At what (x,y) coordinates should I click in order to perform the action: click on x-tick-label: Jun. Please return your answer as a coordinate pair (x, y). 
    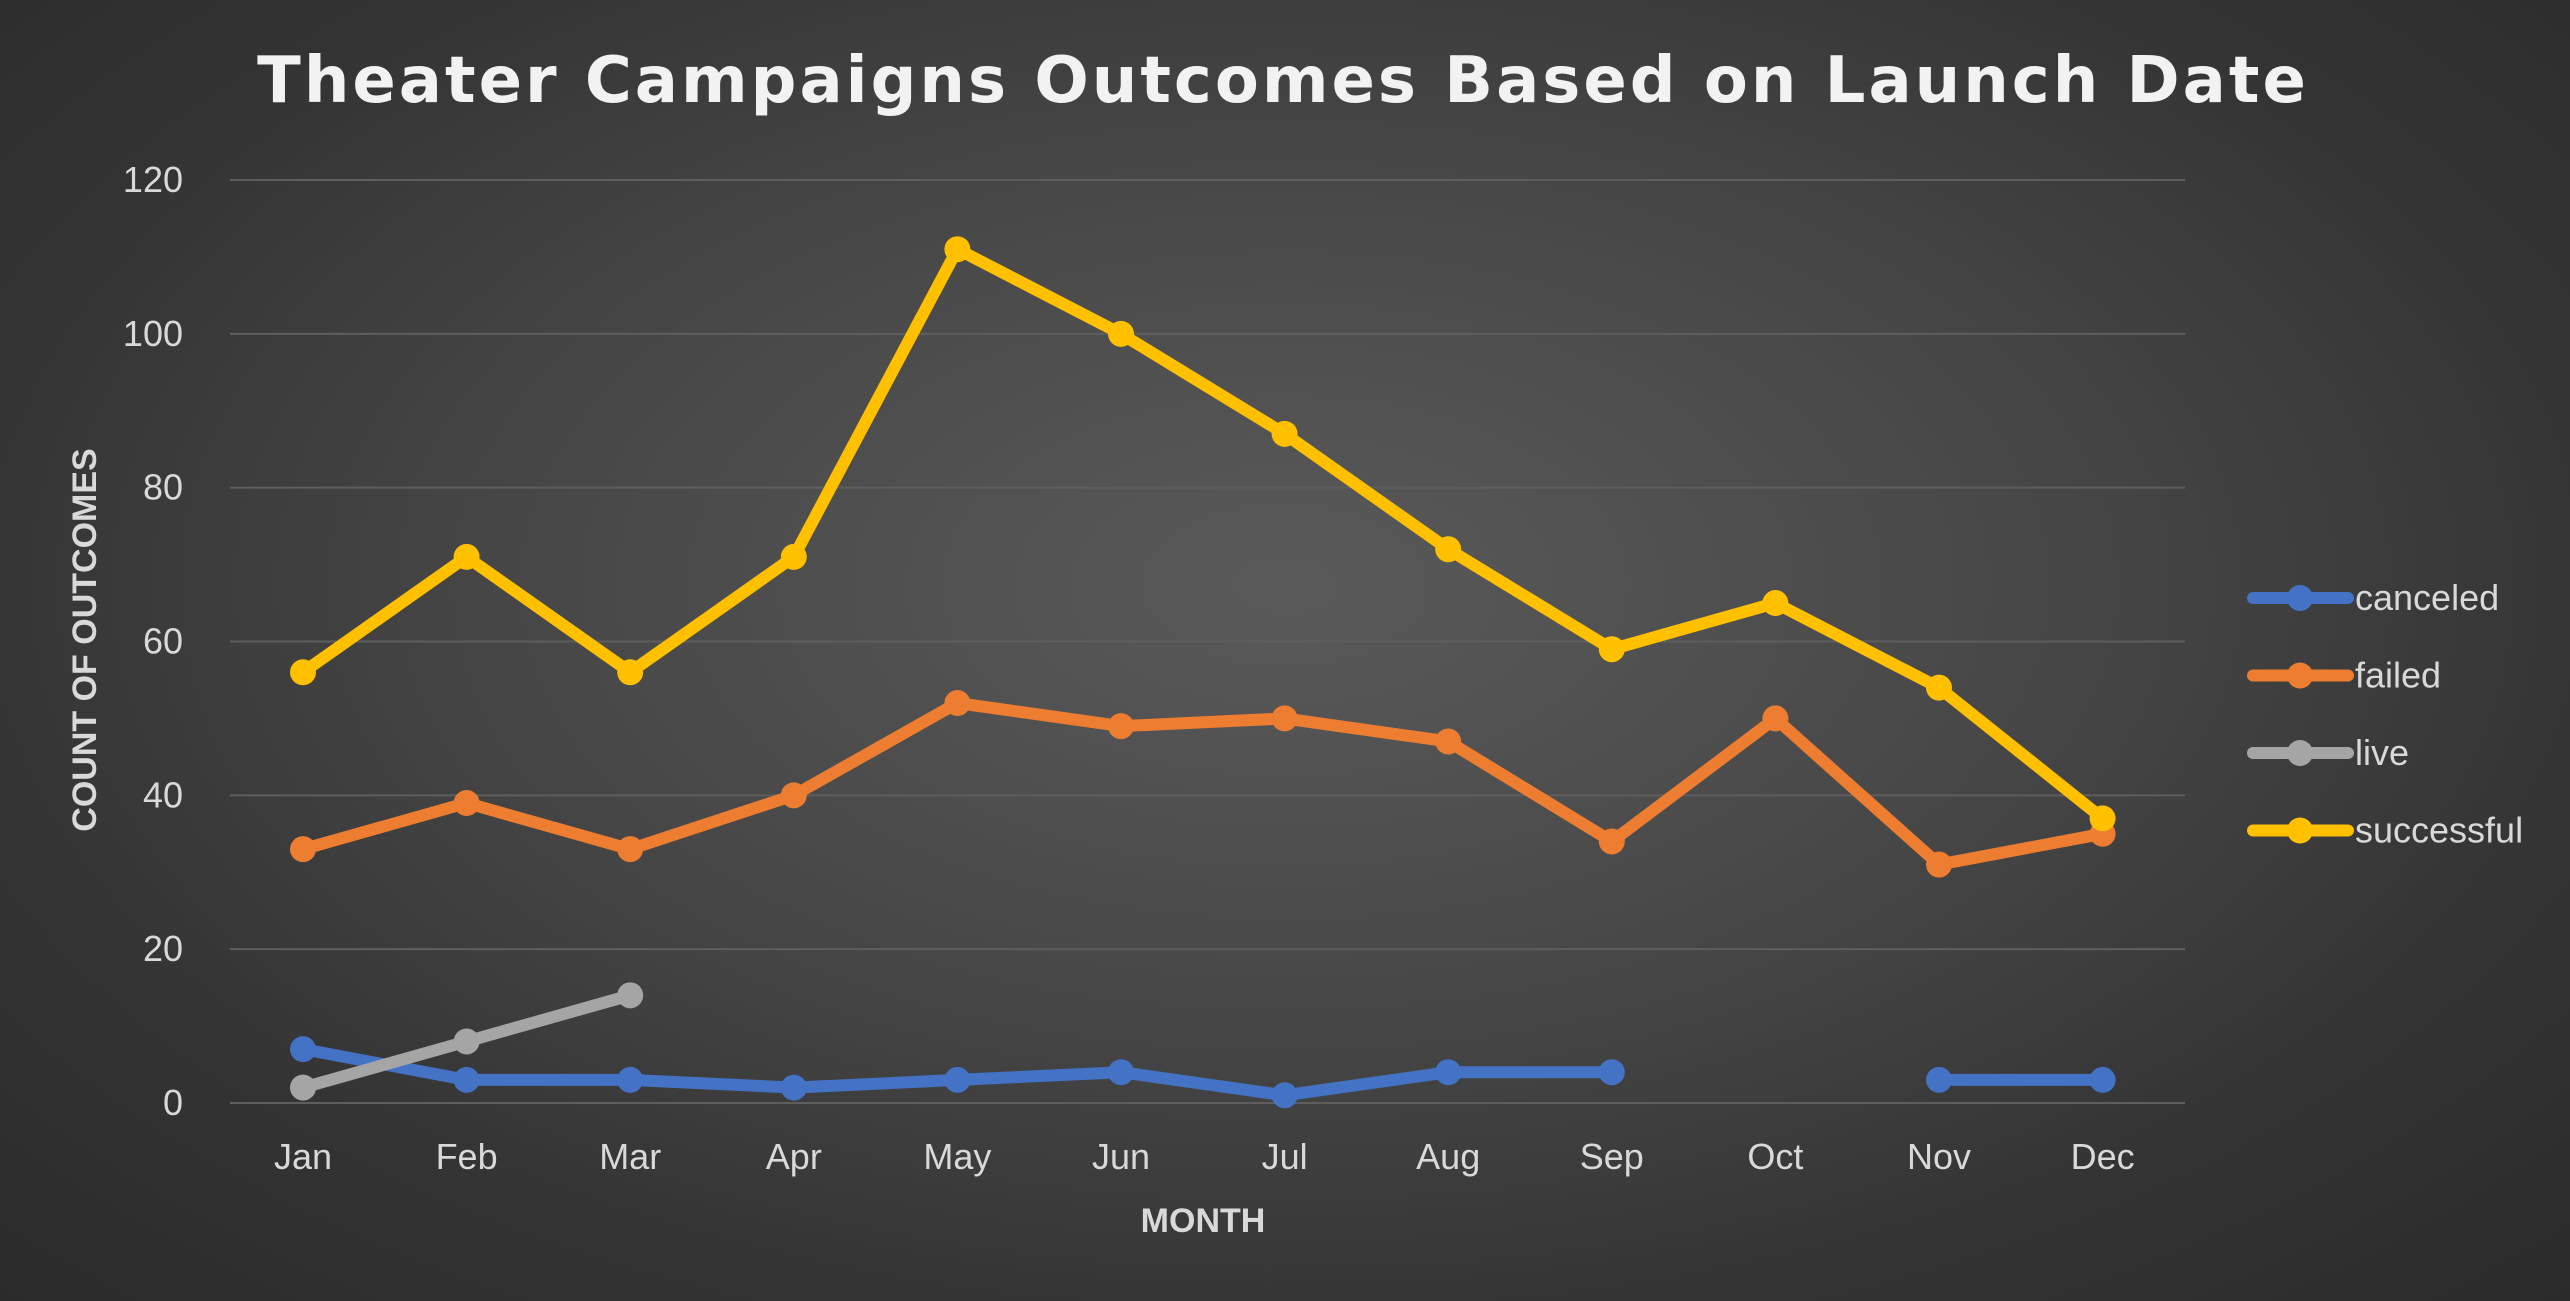
    Looking at the image, I should click on (1121, 1156).